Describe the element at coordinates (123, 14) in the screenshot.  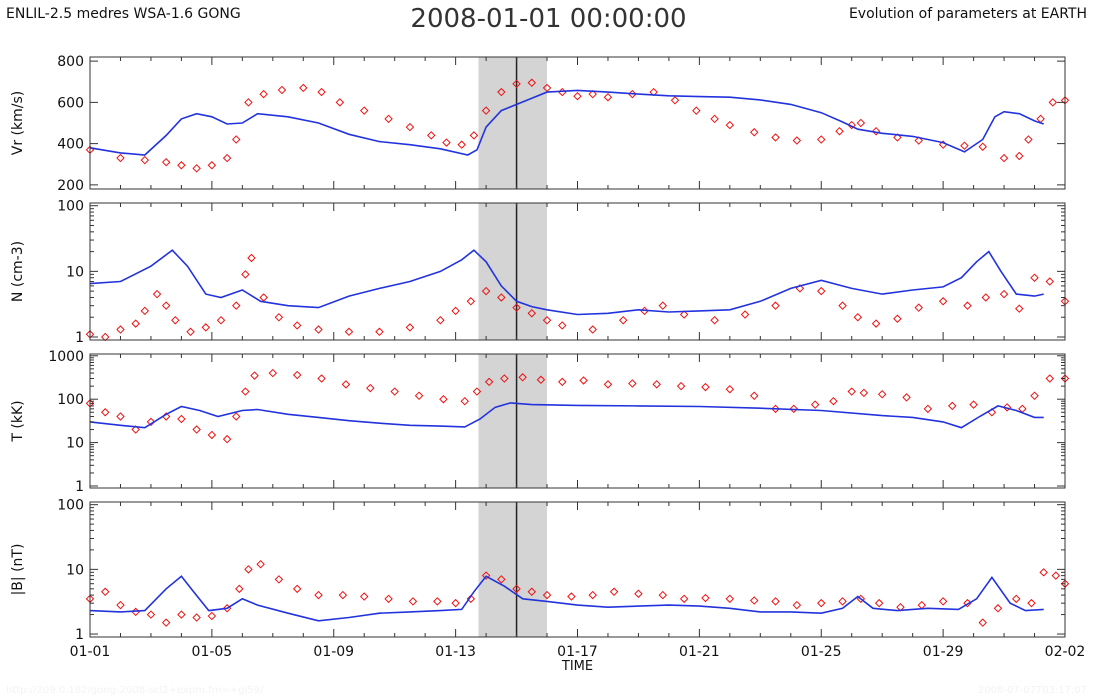
I see `run-label: ENLIL-2.5 medres WSA-1.6 GONG` at that location.